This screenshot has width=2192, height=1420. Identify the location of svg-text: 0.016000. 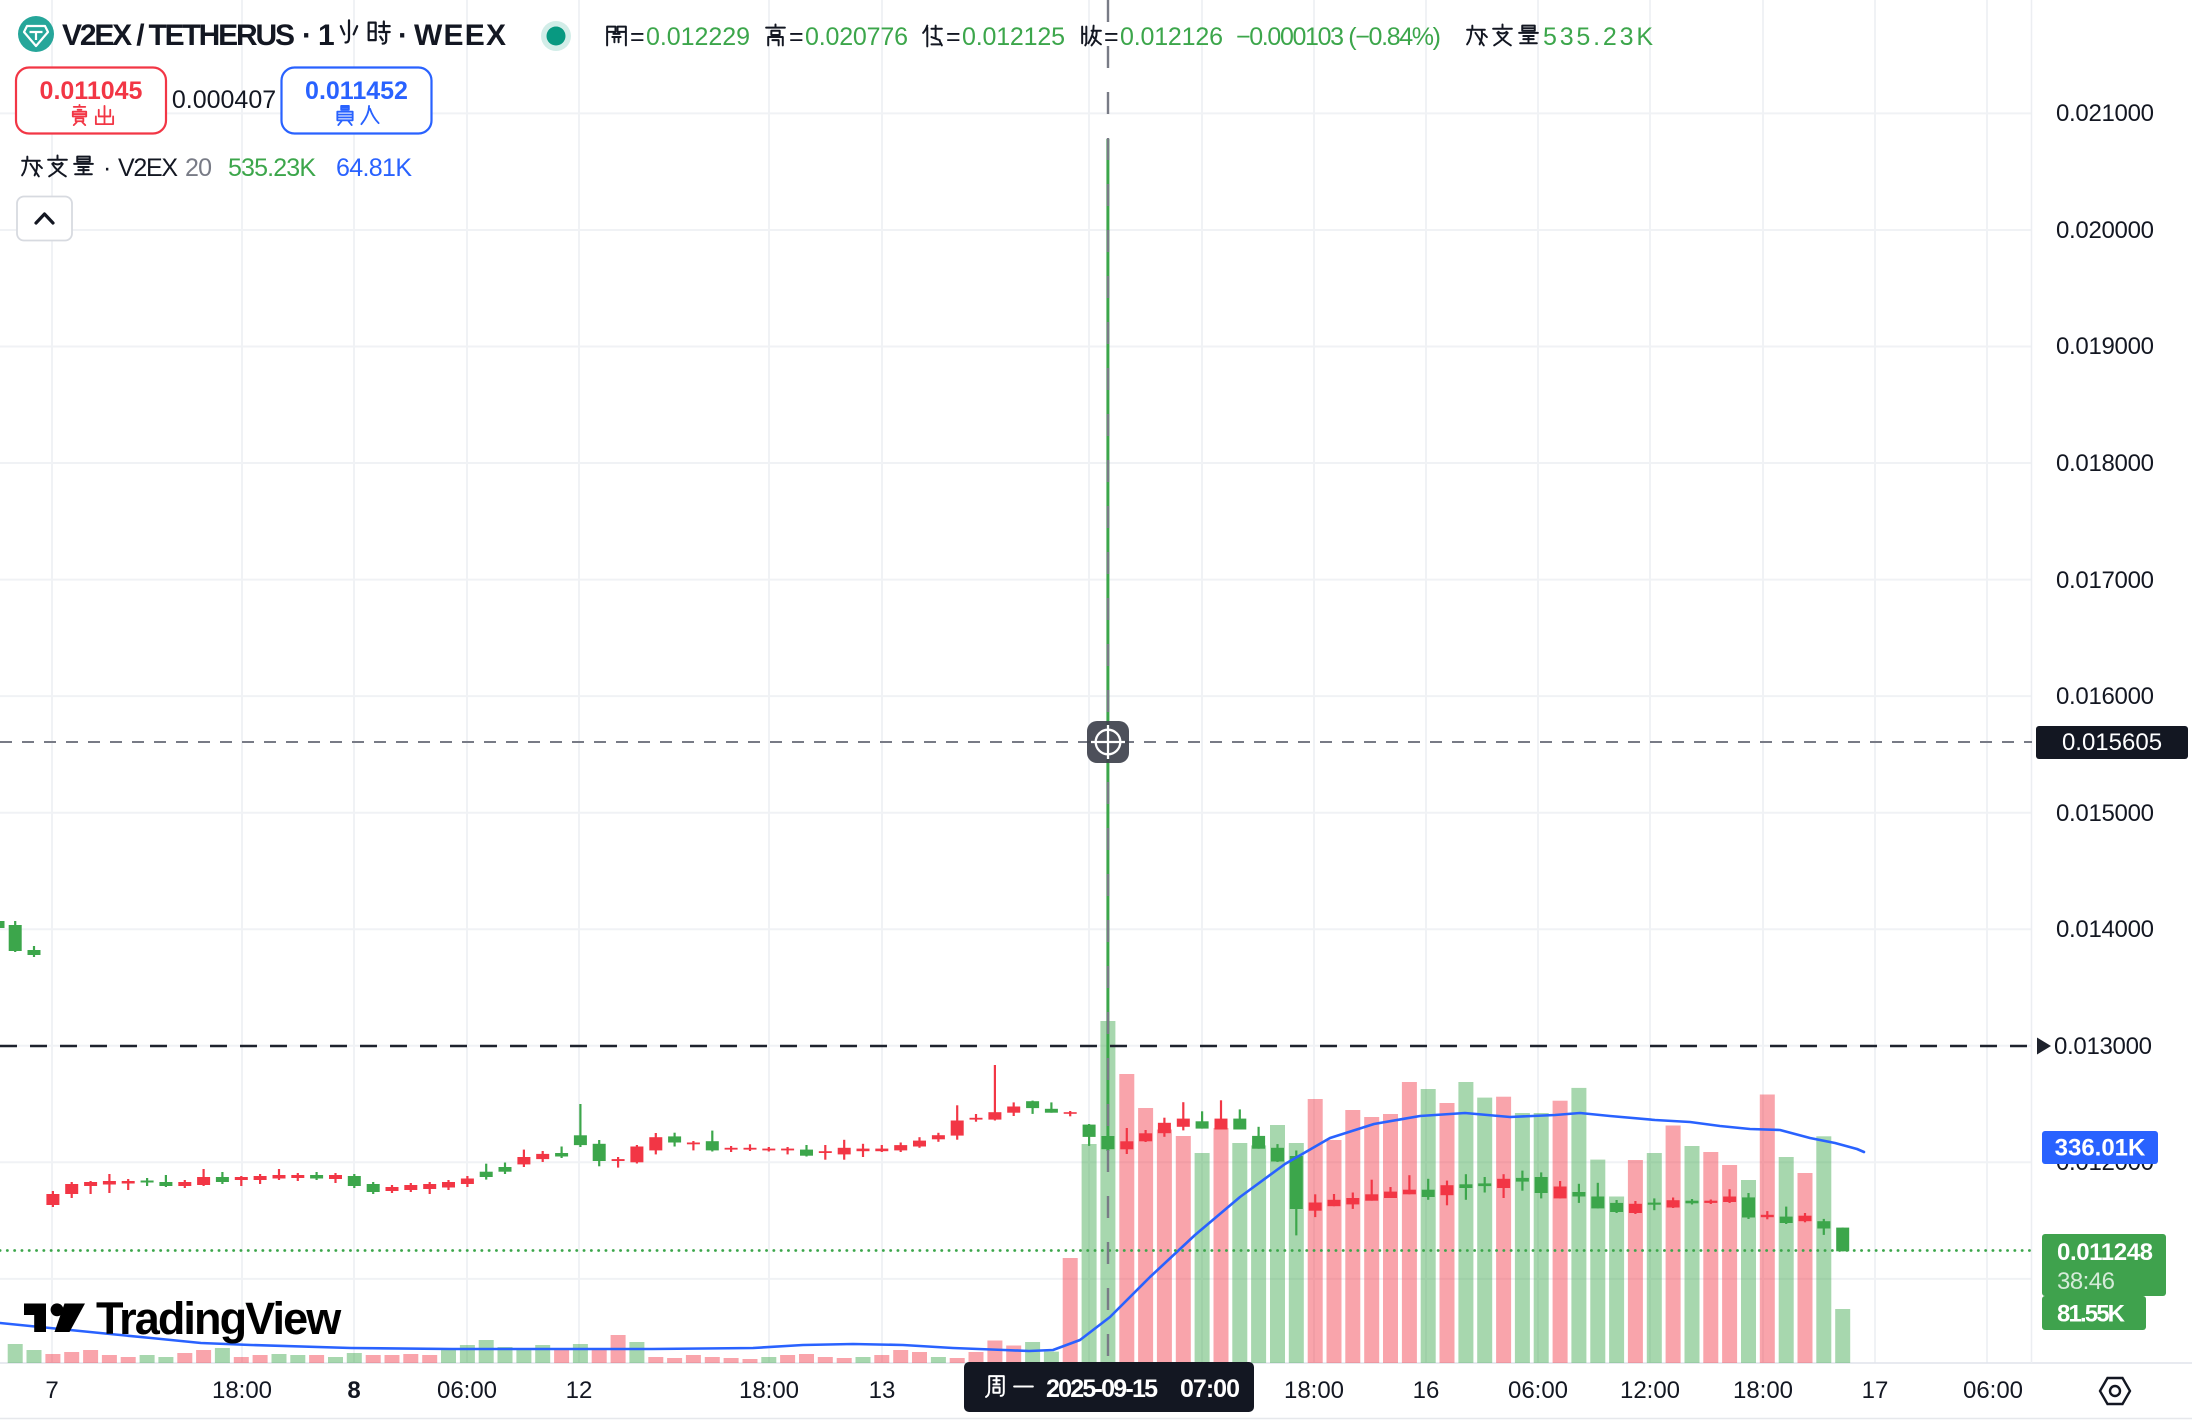
(2105, 696).